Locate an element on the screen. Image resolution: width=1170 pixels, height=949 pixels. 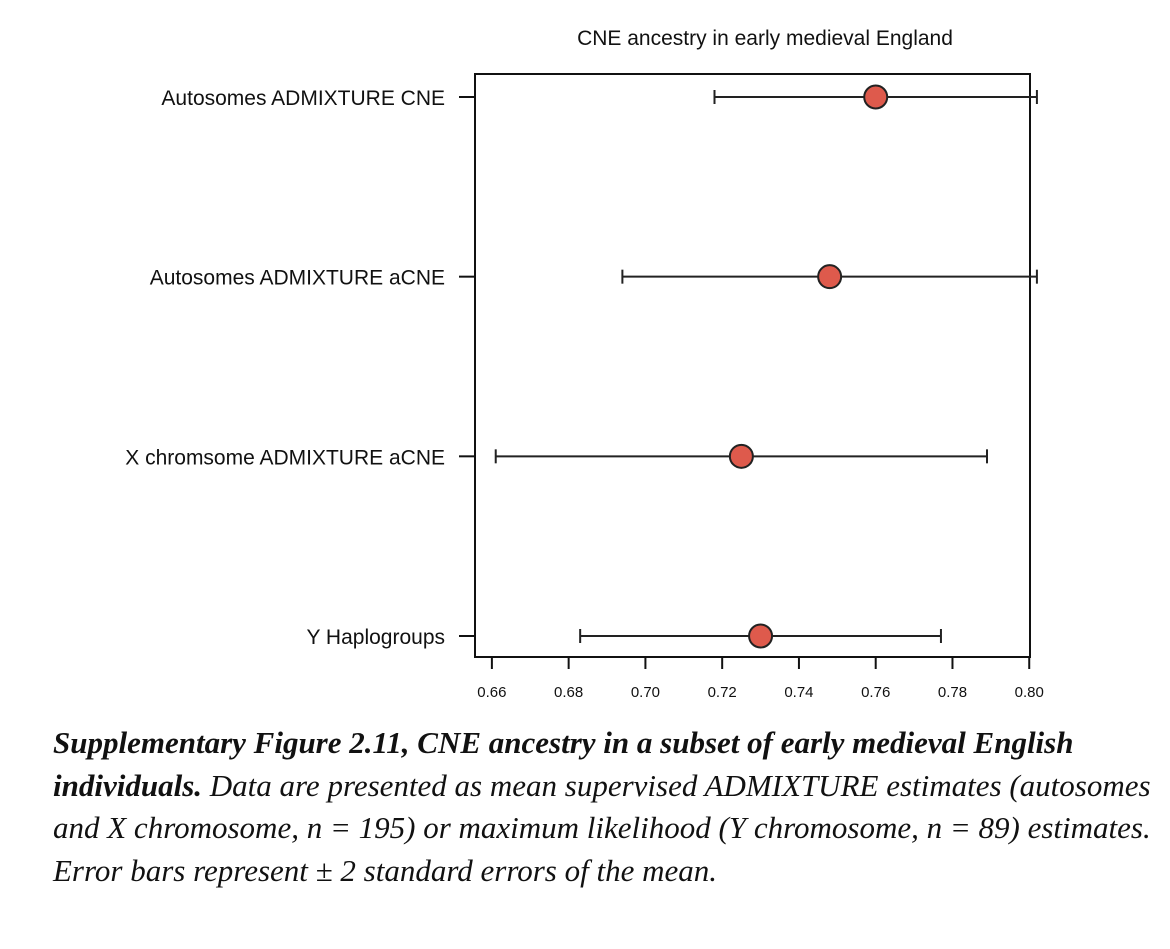
x-tick-label: 0.72 is located at coordinates (722, 692).